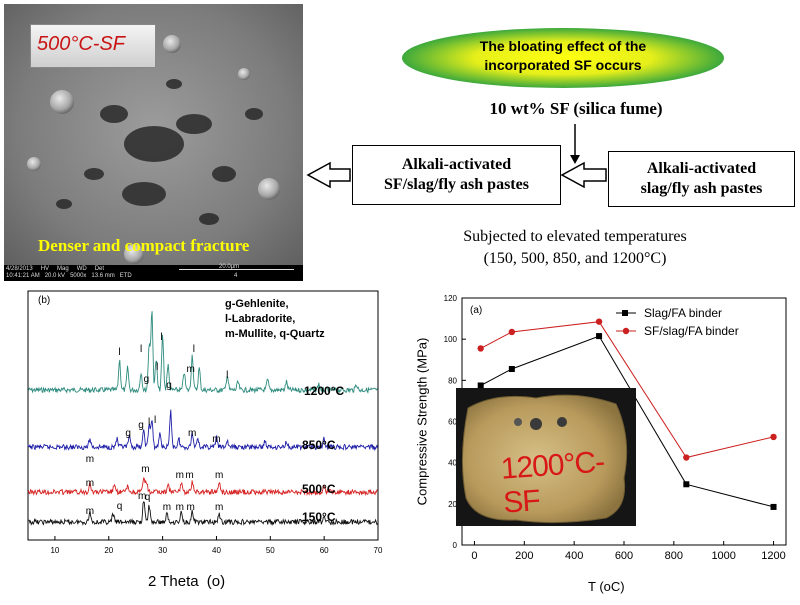 The width and height of the screenshot is (800, 605). Describe the element at coordinates (677, 322) in the screenshot. I see `strength-legend: Slag/FA binder SF/slag/FA binder` at that location.